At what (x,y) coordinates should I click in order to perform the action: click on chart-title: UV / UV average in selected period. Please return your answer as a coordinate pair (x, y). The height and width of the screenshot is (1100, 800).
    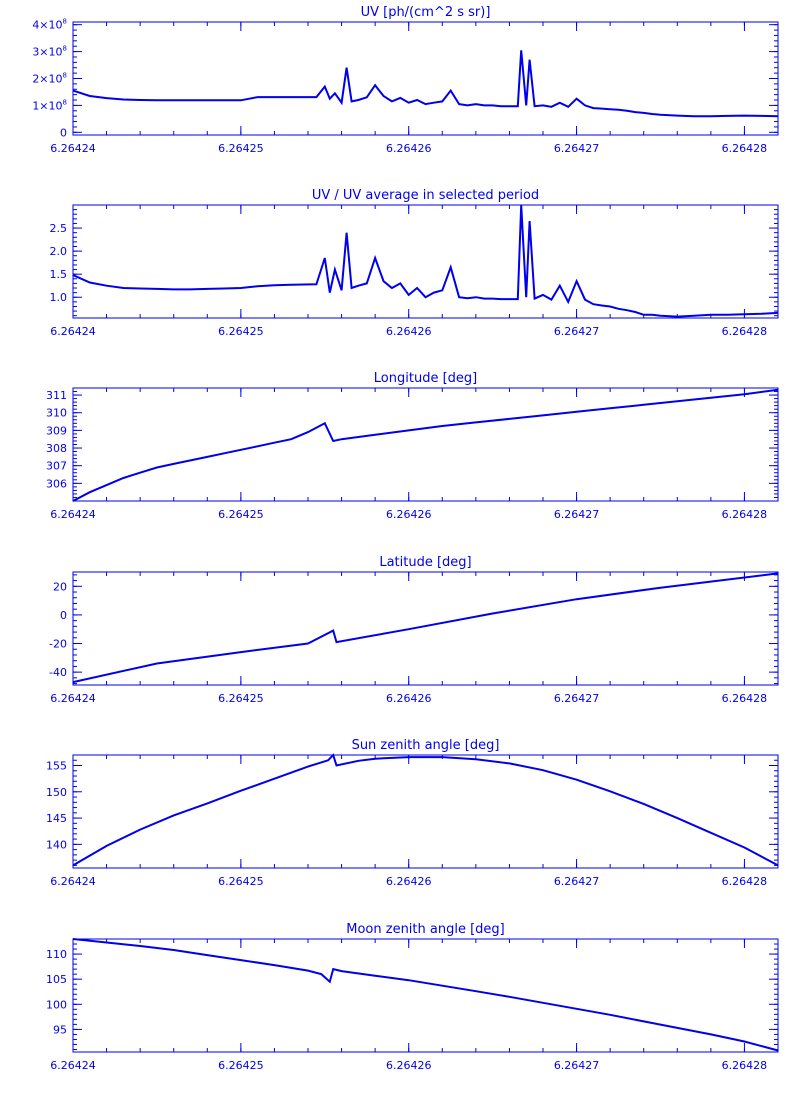
    Looking at the image, I should click on (425, 195).